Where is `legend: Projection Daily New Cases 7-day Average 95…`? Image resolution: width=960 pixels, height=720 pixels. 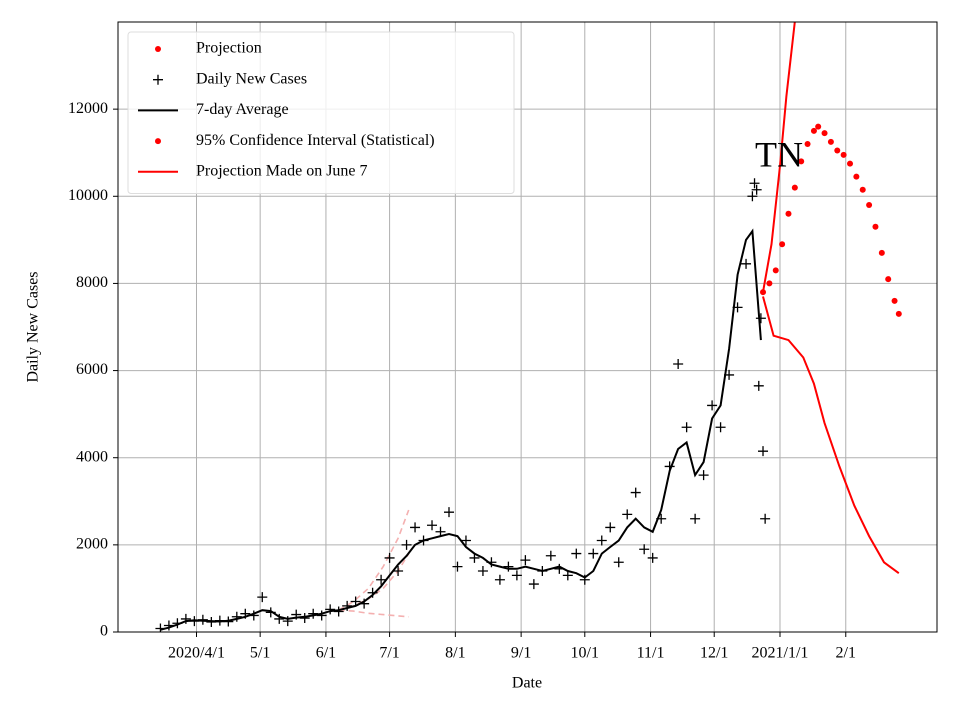 legend: Projection Daily New Cases 7-day Average 95… is located at coordinates (321, 112).